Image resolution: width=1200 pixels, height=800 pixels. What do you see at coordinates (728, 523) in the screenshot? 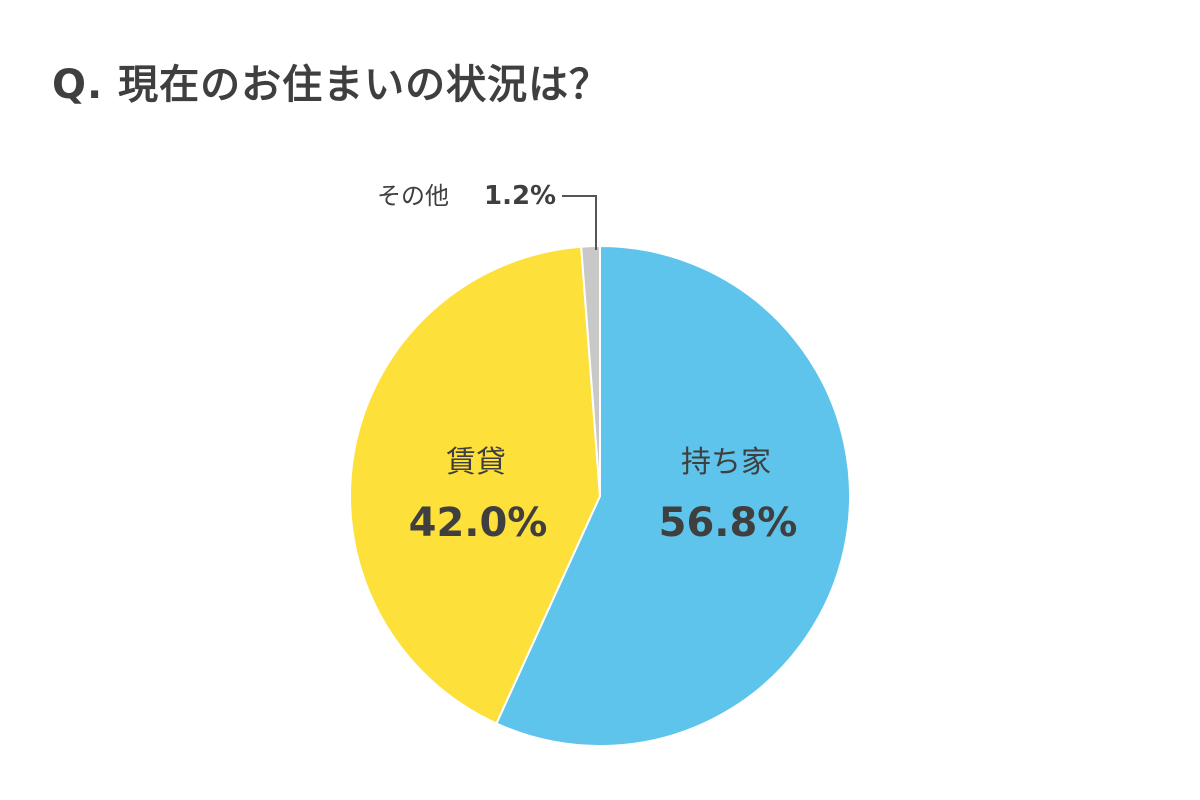
I see `slice-value-mochiie: 56.8%` at bounding box center [728, 523].